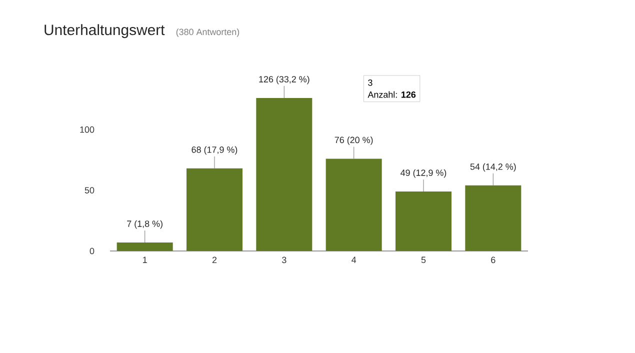 The height and width of the screenshot is (353, 635). Describe the element at coordinates (423, 173) in the screenshot. I see `data-label: 49 (12,9 %)` at that location.